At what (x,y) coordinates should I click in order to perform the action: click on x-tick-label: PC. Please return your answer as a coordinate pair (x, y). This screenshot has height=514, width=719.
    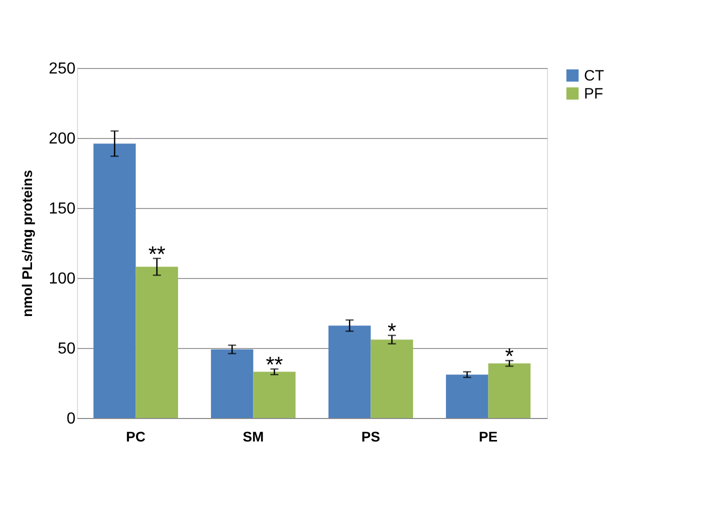
    Looking at the image, I should click on (136, 436).